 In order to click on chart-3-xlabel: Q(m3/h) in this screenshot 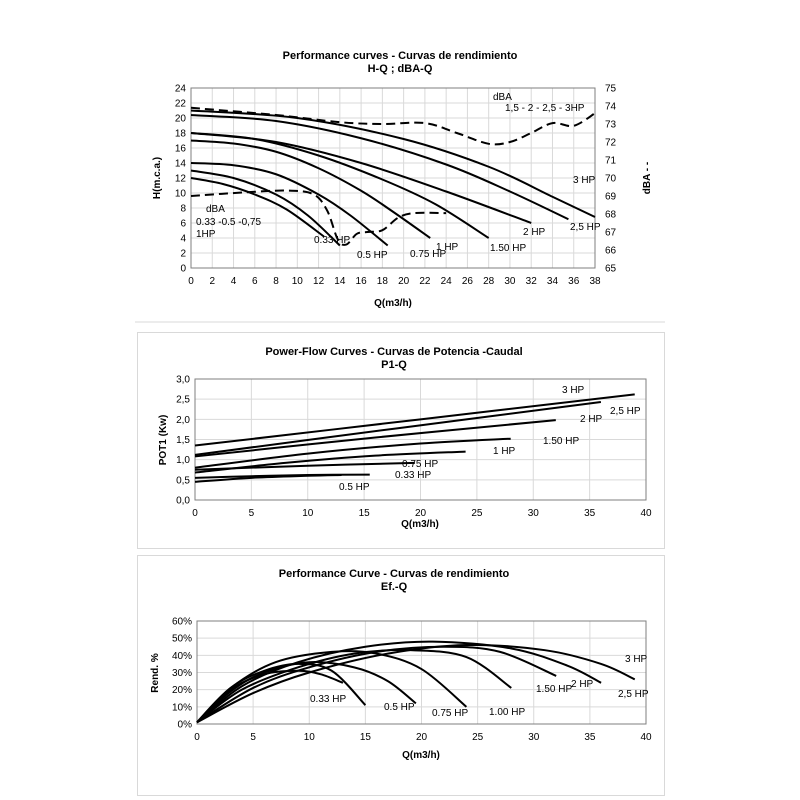, I will do `click(421, 755)`.